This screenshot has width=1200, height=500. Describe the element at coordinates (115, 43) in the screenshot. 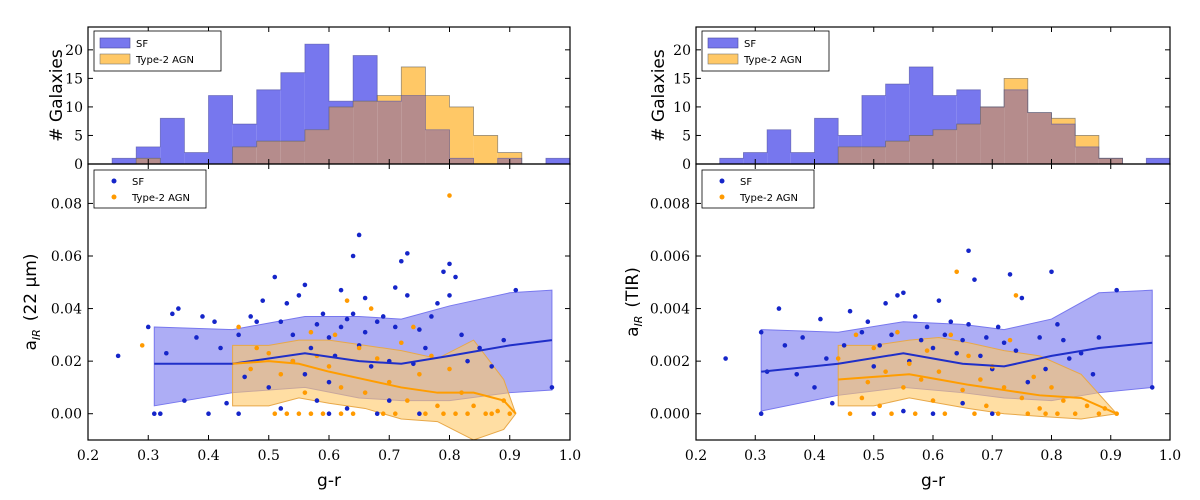

I see `hist-legend-swatch-sf` at that location.